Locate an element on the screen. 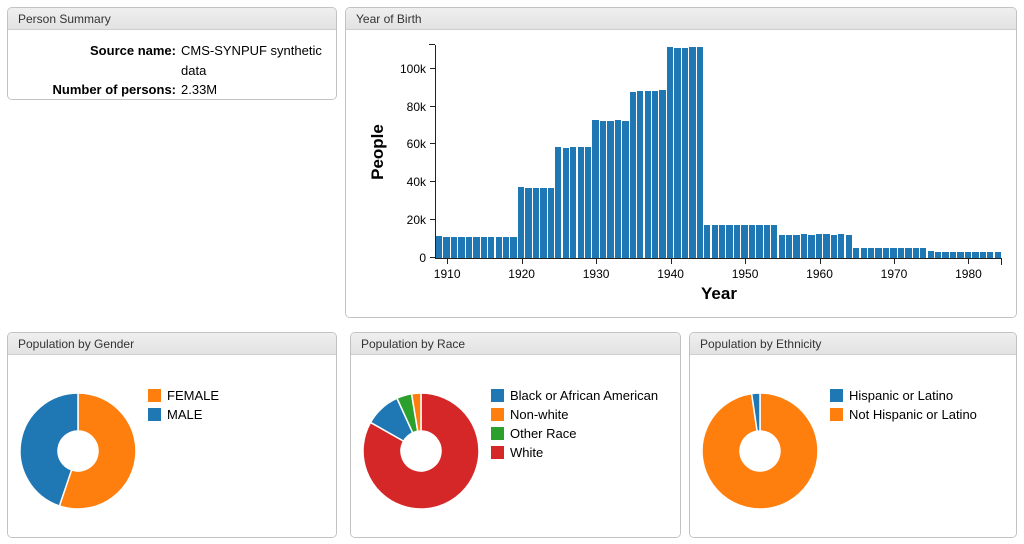 The width and height of the screenshot is (1024, 544). slice-hispanic-or-latino: Hispanic or Latino: 2.3% is located at coordinates (755, 412).